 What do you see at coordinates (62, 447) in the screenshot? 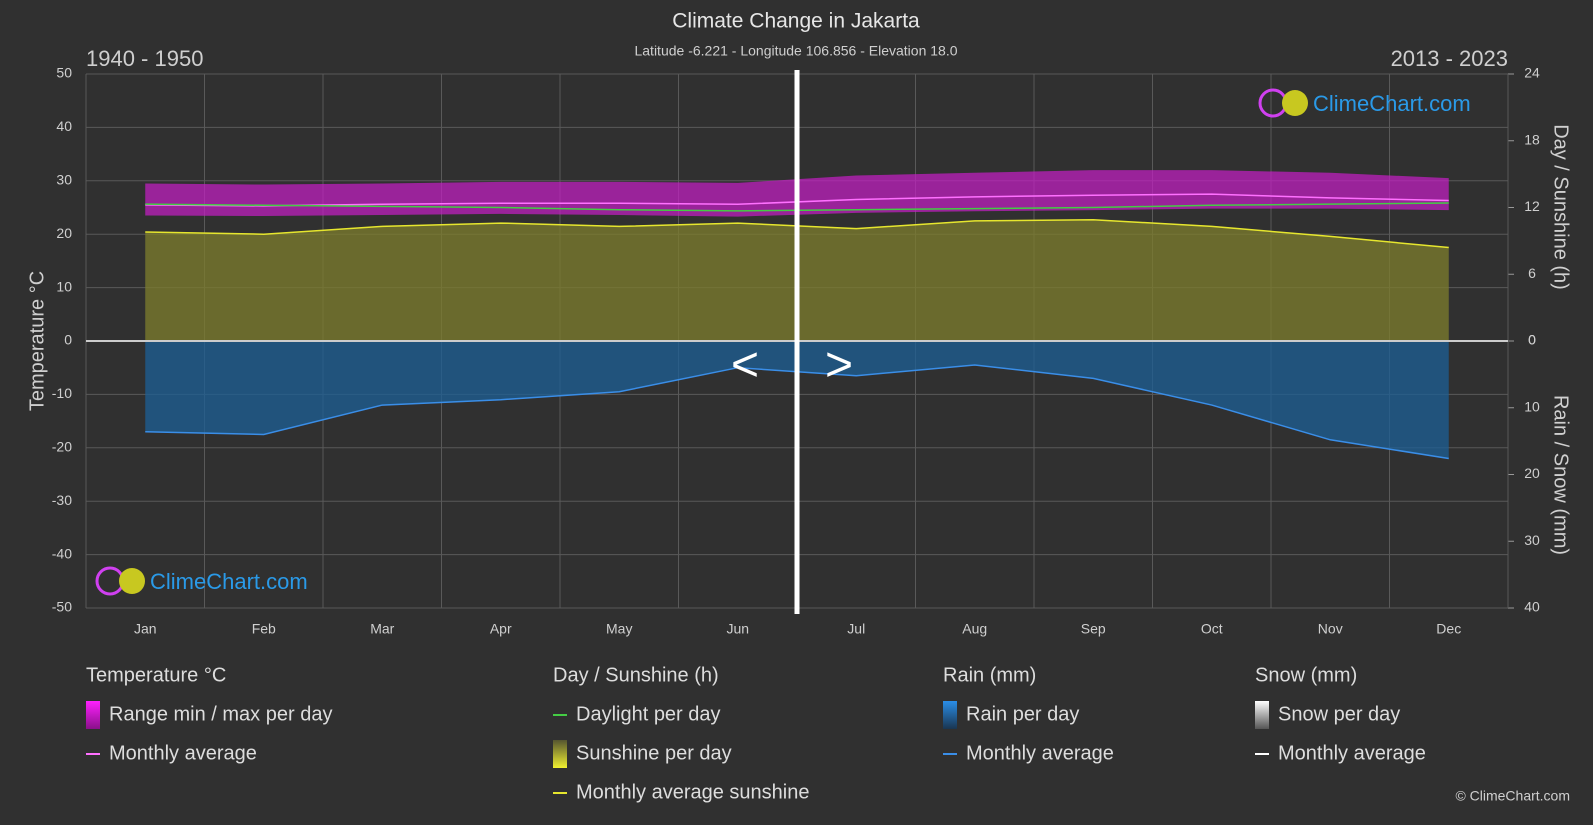
I see `y-tick-label: -20` at bounding box center [62, 447].